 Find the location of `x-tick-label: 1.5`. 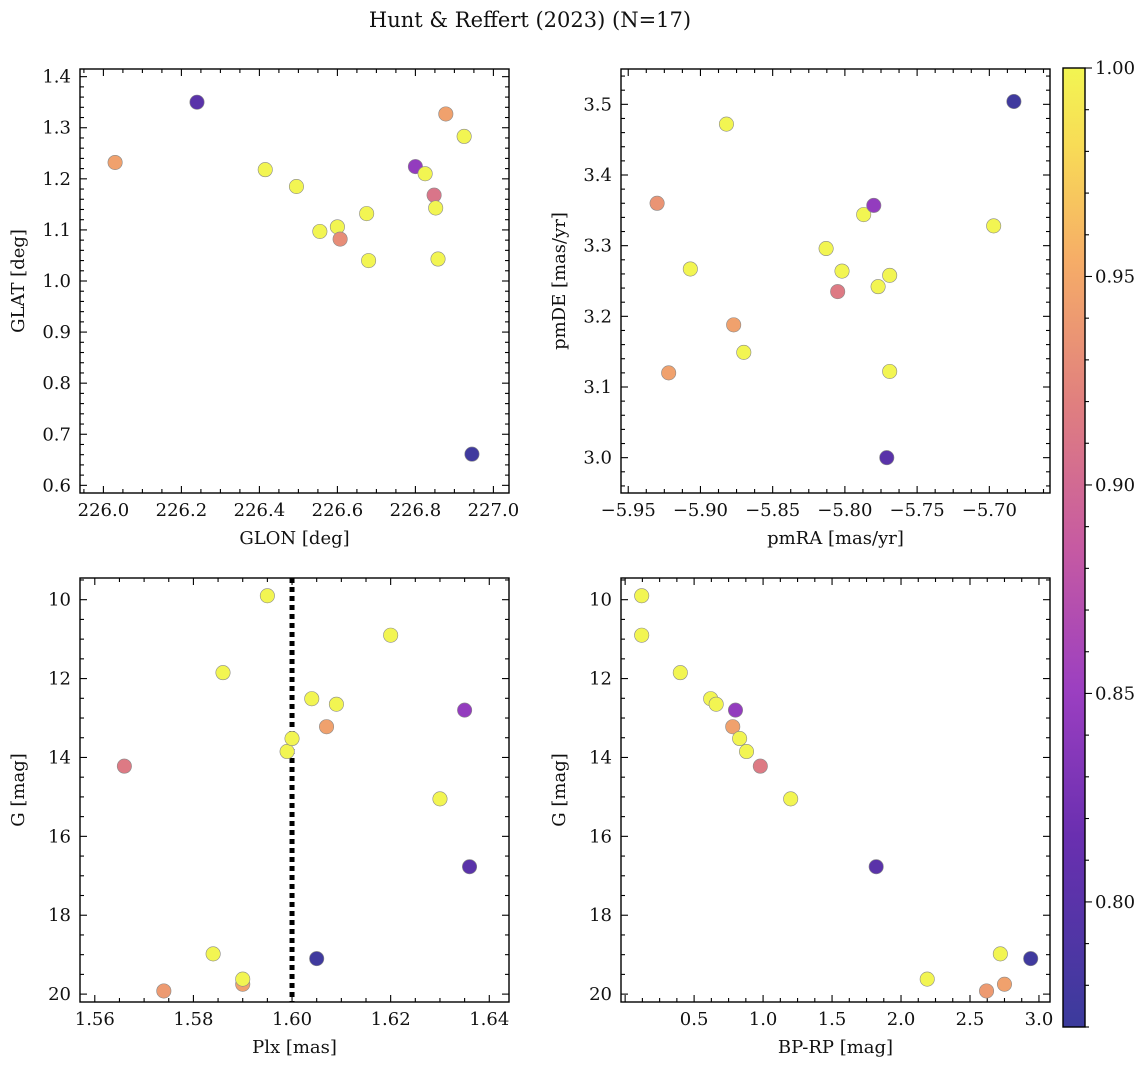

x-tick-label: 1.5 is located at coordinates (832, 1019).